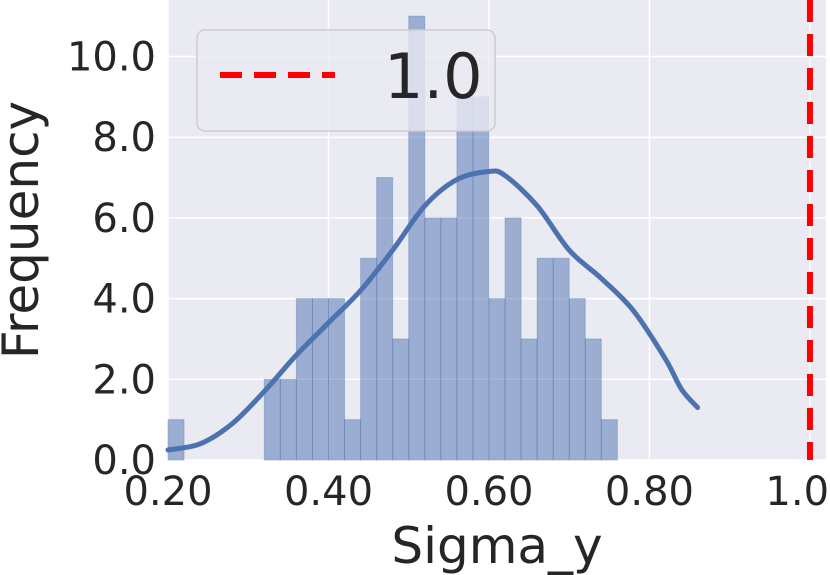  What do you see at coordinates (124, 219) in the screenshot?
I see `y-tick-label: 6.0` at bounding box center [124, 219].